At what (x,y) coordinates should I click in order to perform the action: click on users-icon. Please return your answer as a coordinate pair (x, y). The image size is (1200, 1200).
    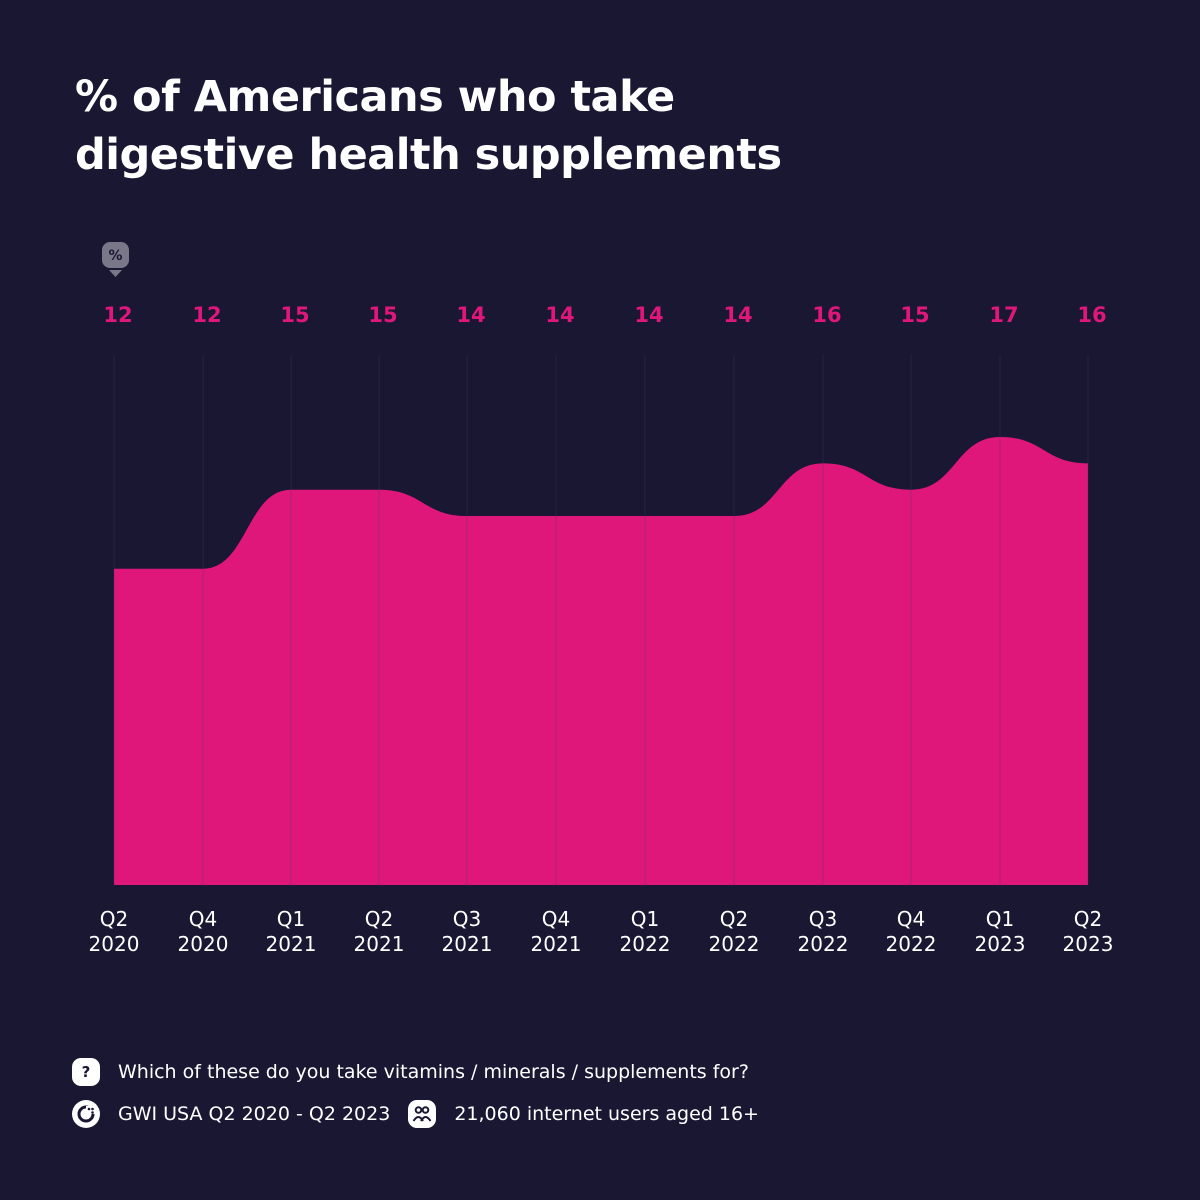
    Looking at the image, I should click on (422, 1114).